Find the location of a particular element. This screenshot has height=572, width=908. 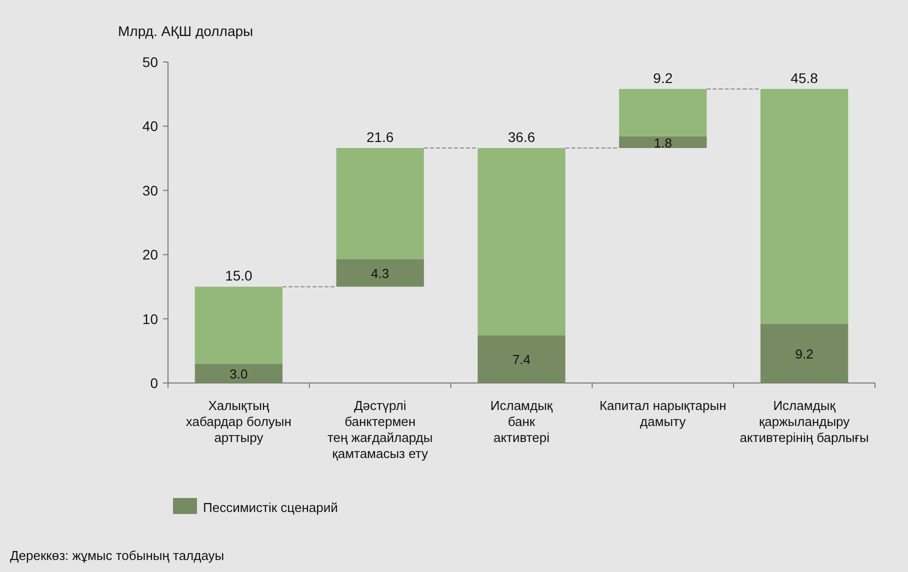

total-label: 15.0 is located at coordinates (239, 276).